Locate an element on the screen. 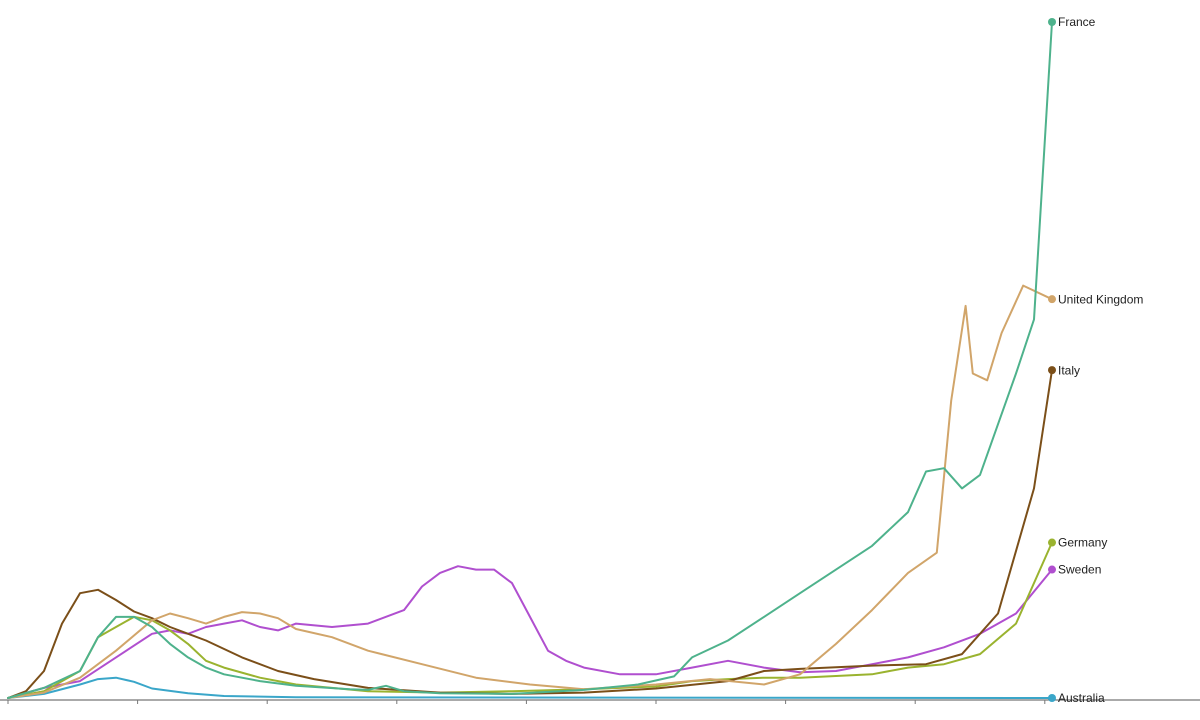  series-end-marker-united-kingdom is located at coordinates (1052, 299).